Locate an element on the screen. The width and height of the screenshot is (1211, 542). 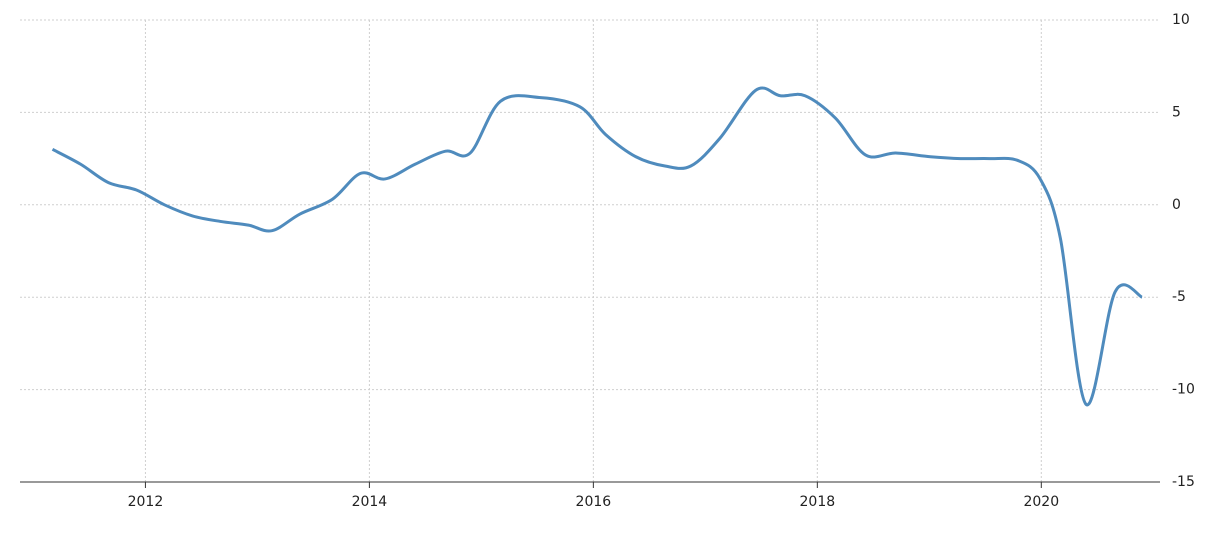
y-tick-label: -15 is located at coordinates (1183, 482).